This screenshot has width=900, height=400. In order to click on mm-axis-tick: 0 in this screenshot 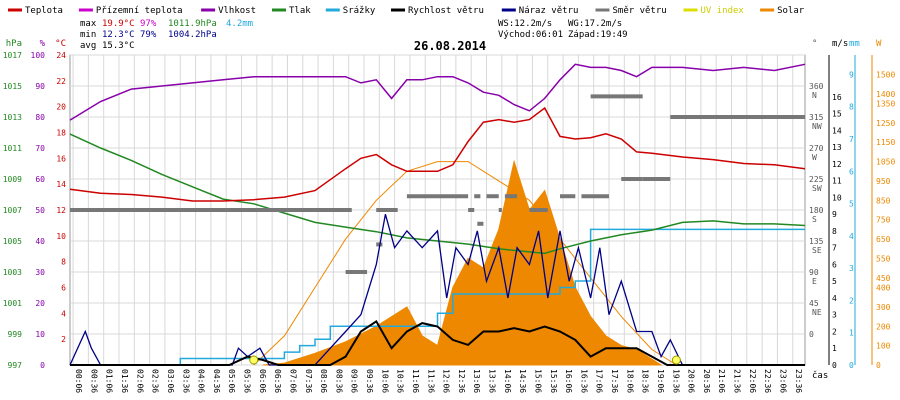, I will do `click(851, 365)`.